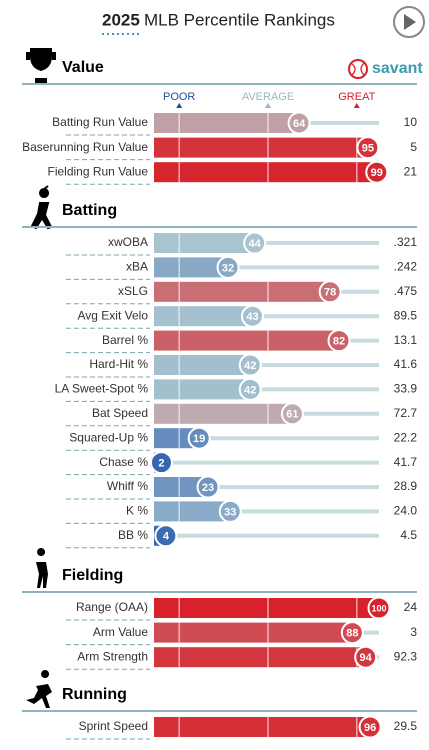  I want to click on brand: savant, so click(397, 68).